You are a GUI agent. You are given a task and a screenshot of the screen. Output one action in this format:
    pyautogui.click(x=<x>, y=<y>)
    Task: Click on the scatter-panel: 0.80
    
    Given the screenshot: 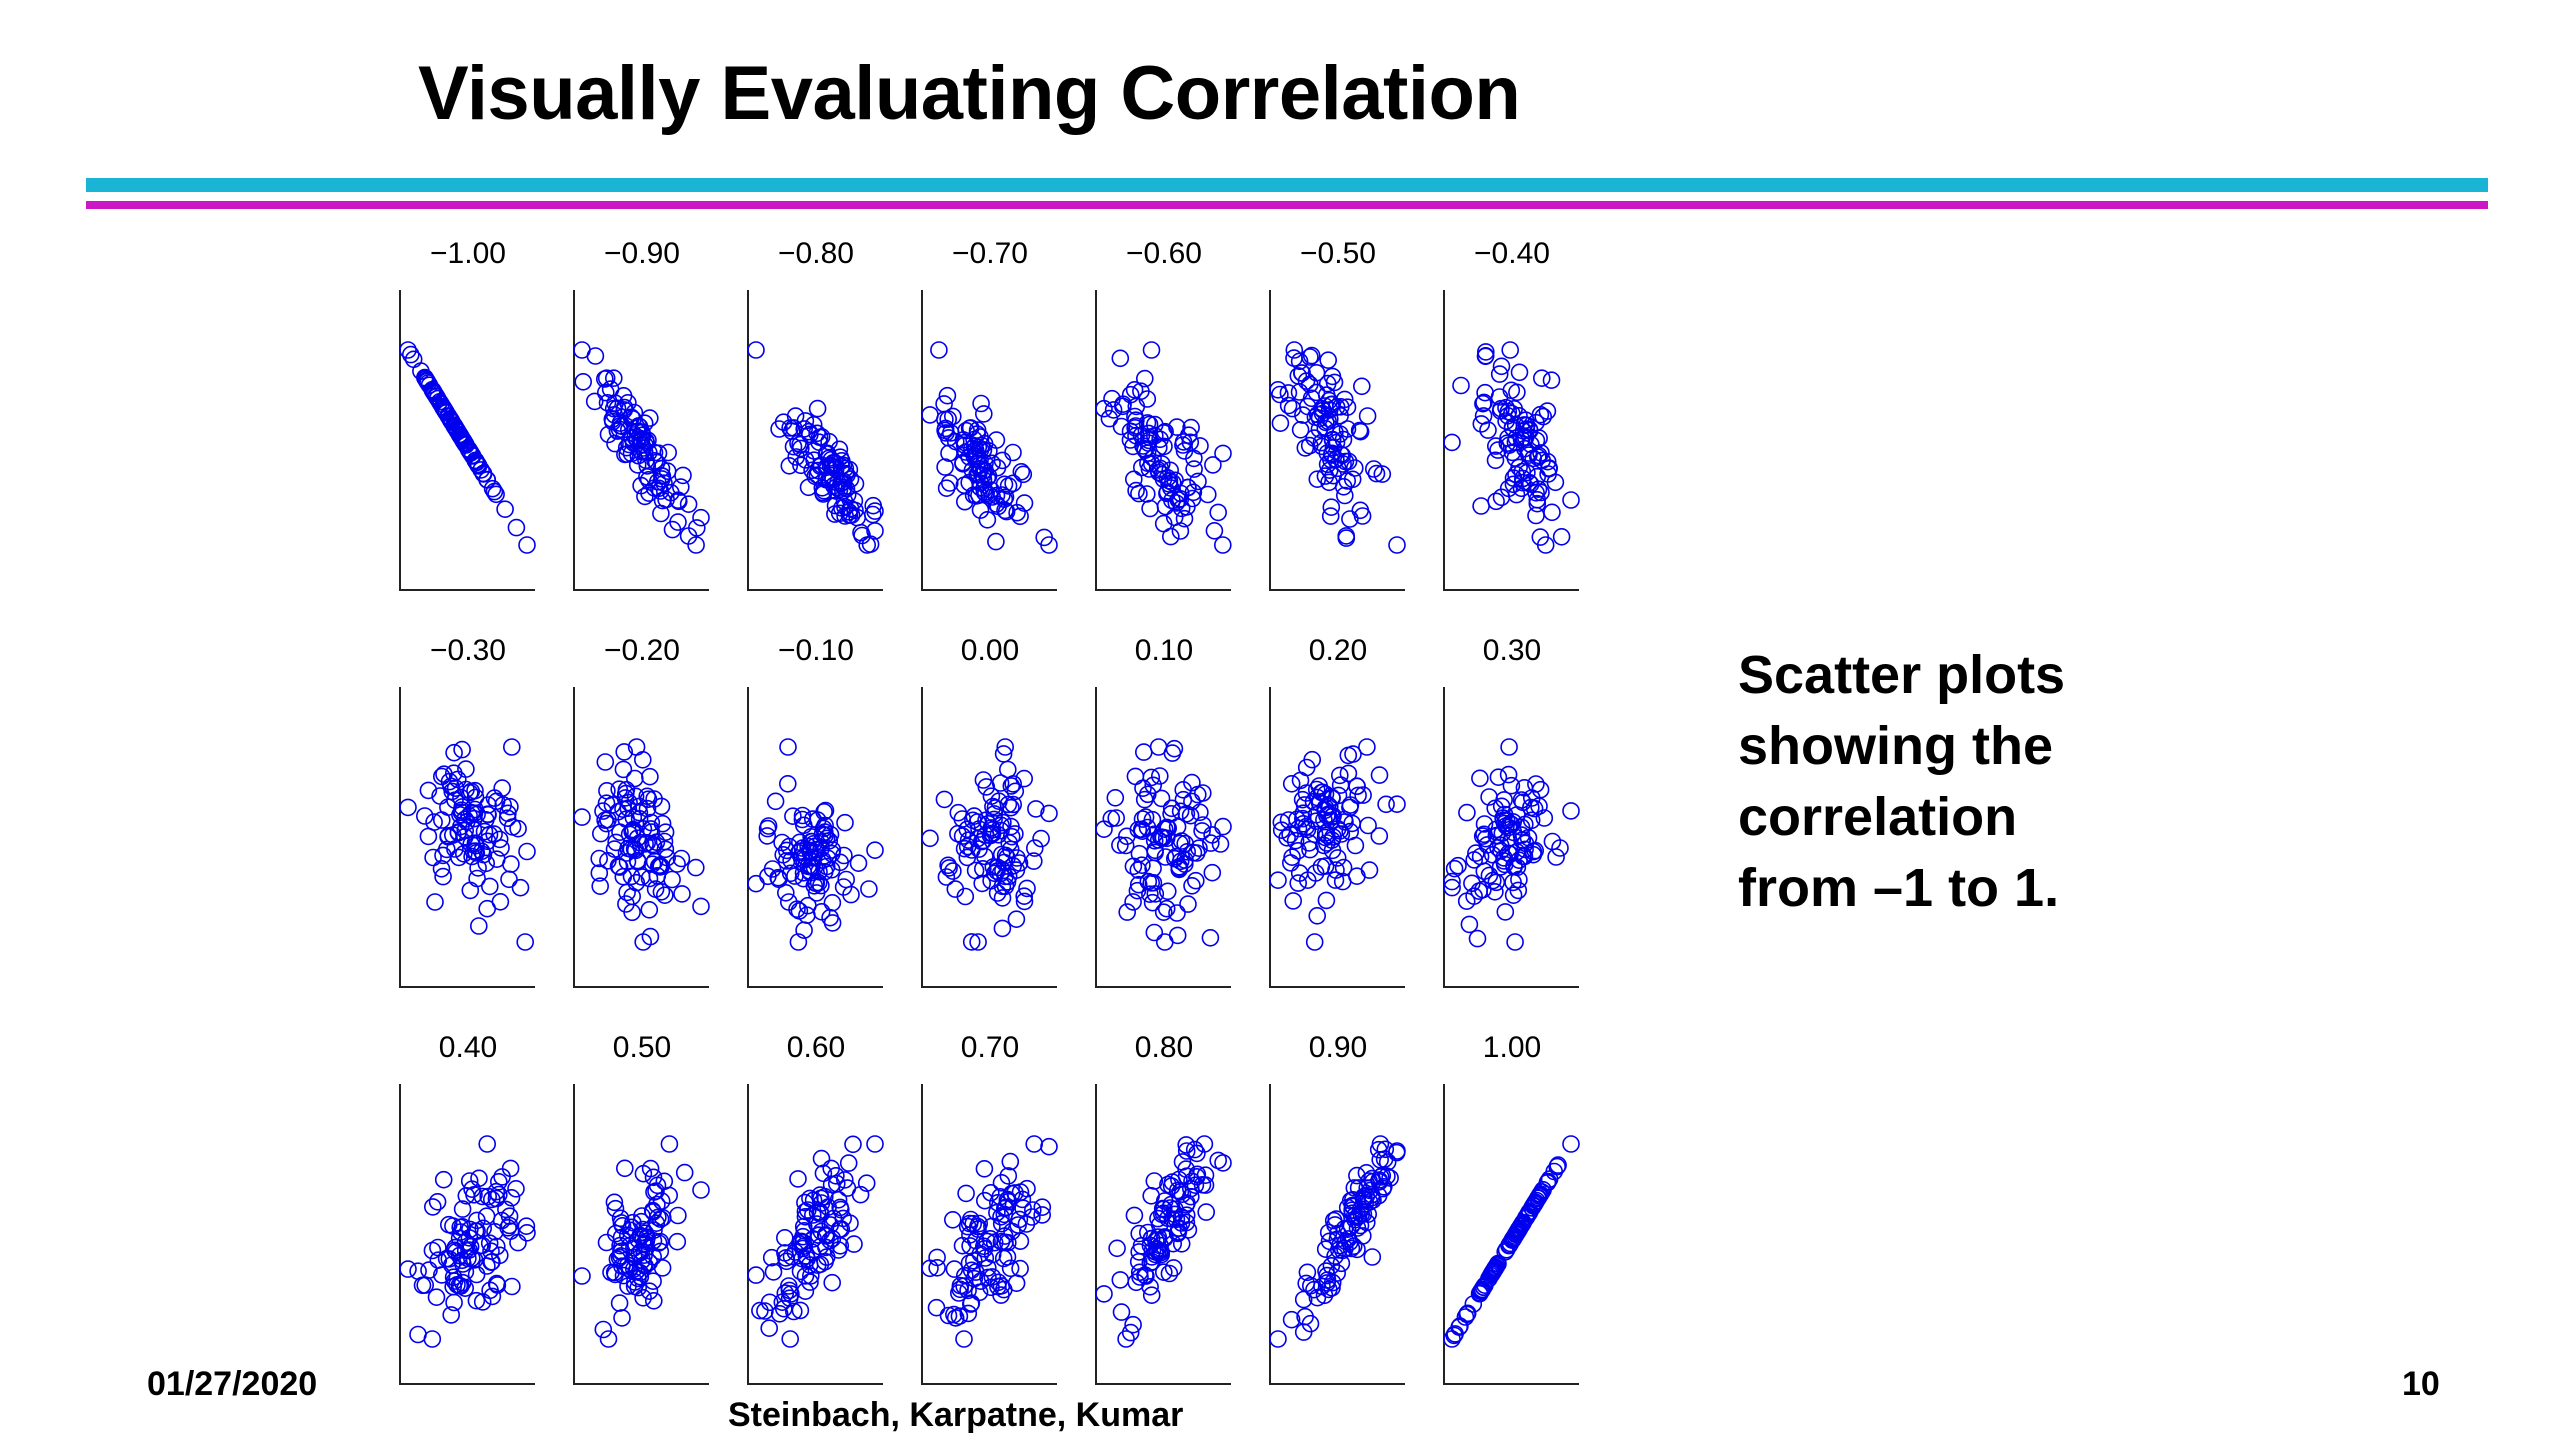 What is the action you would take?
    pyautogui.click(x=1163, y=1208)
    